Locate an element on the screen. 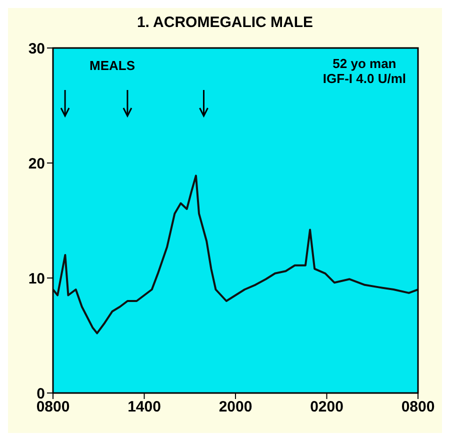 Image resolution: width=450 pixels, height=437 pixels. x-tick-label: 0200 is located at coordinates (327, 407).